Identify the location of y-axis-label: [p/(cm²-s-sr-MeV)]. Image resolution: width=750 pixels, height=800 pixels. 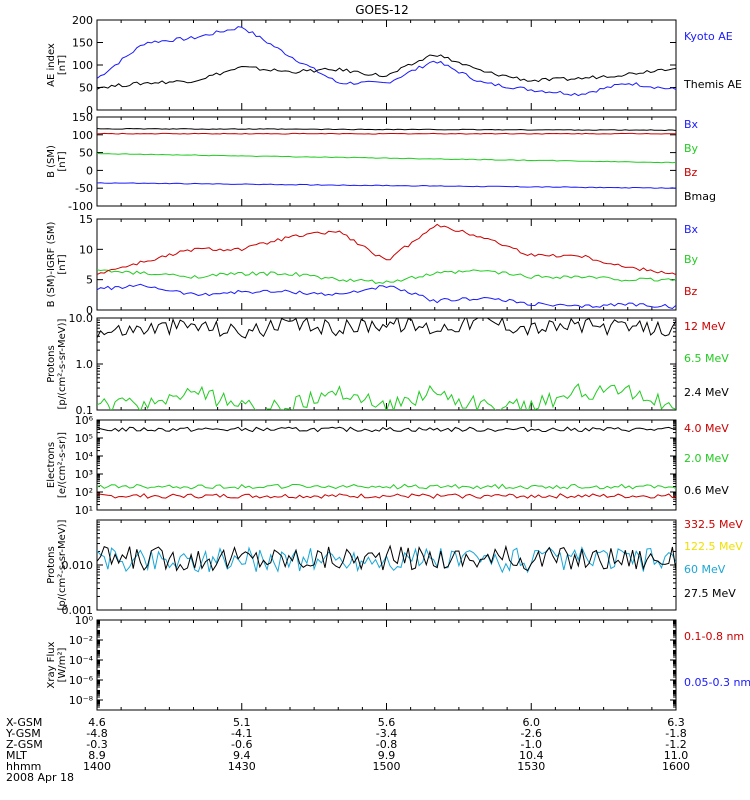
(62, 363).